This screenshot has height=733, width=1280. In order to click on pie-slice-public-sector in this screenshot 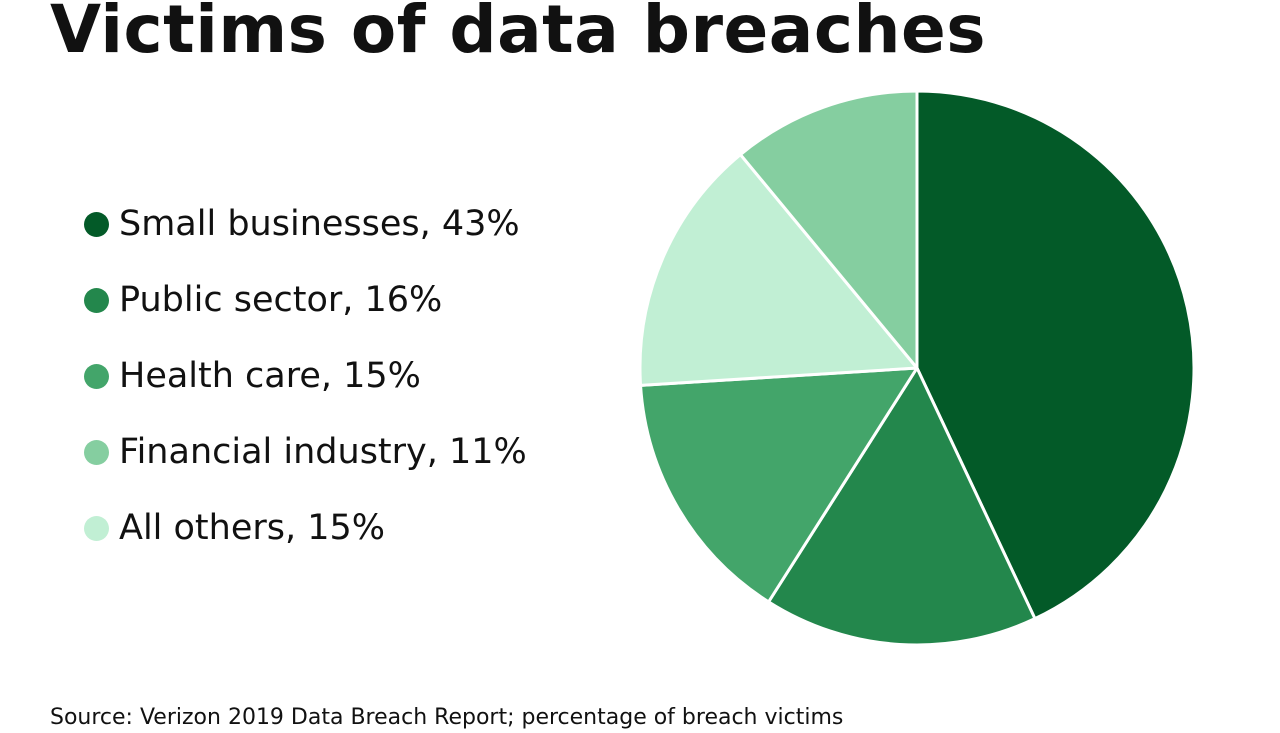, I will do `click(902, 506)`.